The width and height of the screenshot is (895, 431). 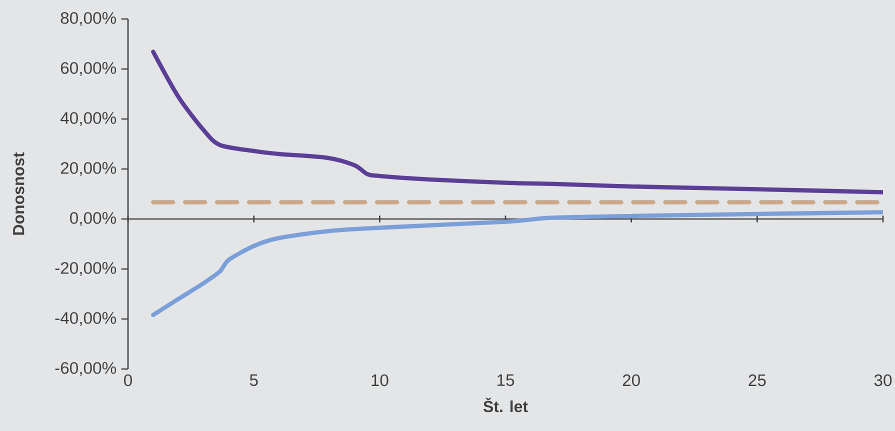 I want to click on x-tick-label: 10, so click(x=380, y=380).